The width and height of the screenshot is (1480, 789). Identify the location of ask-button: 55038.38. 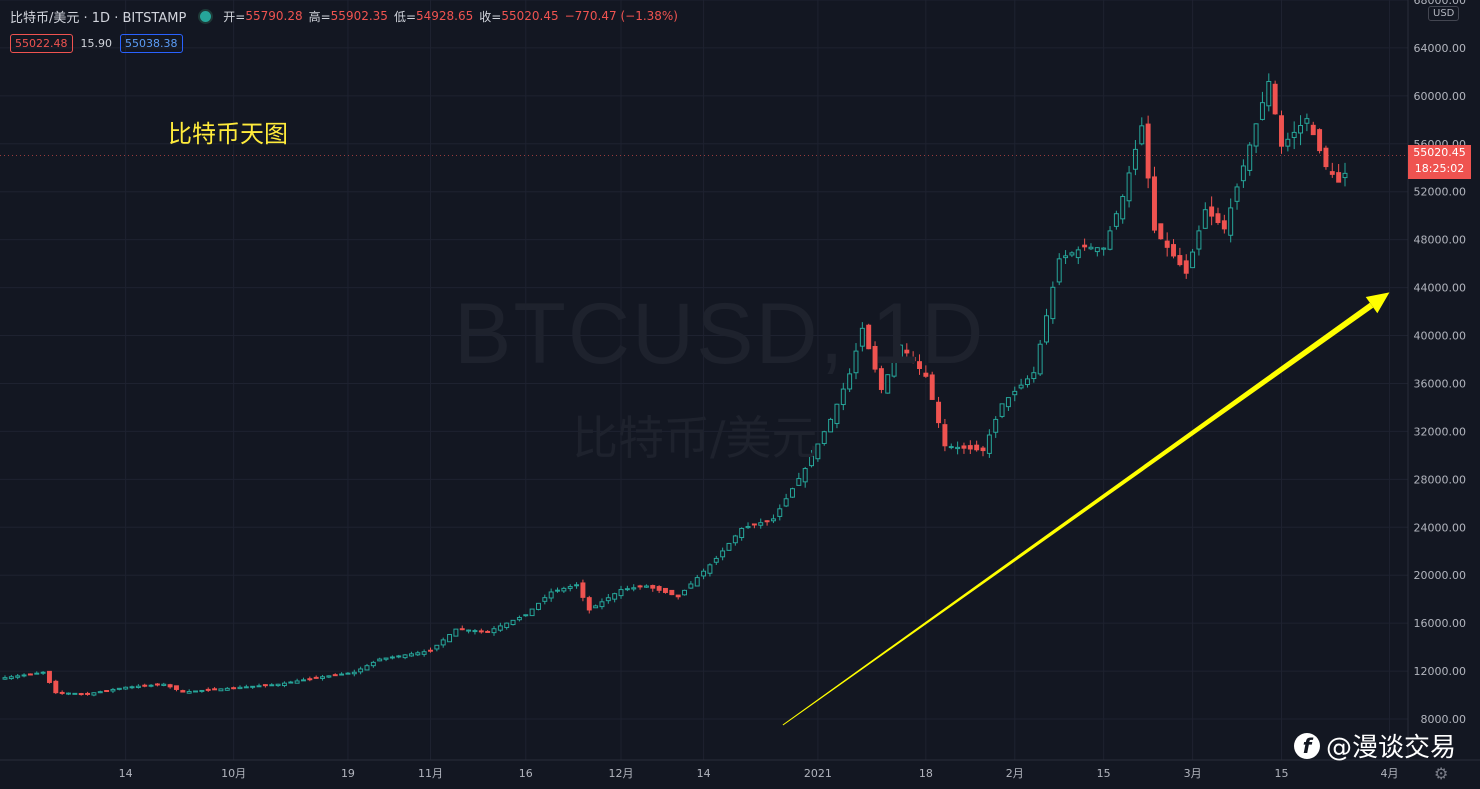
(151, 43).